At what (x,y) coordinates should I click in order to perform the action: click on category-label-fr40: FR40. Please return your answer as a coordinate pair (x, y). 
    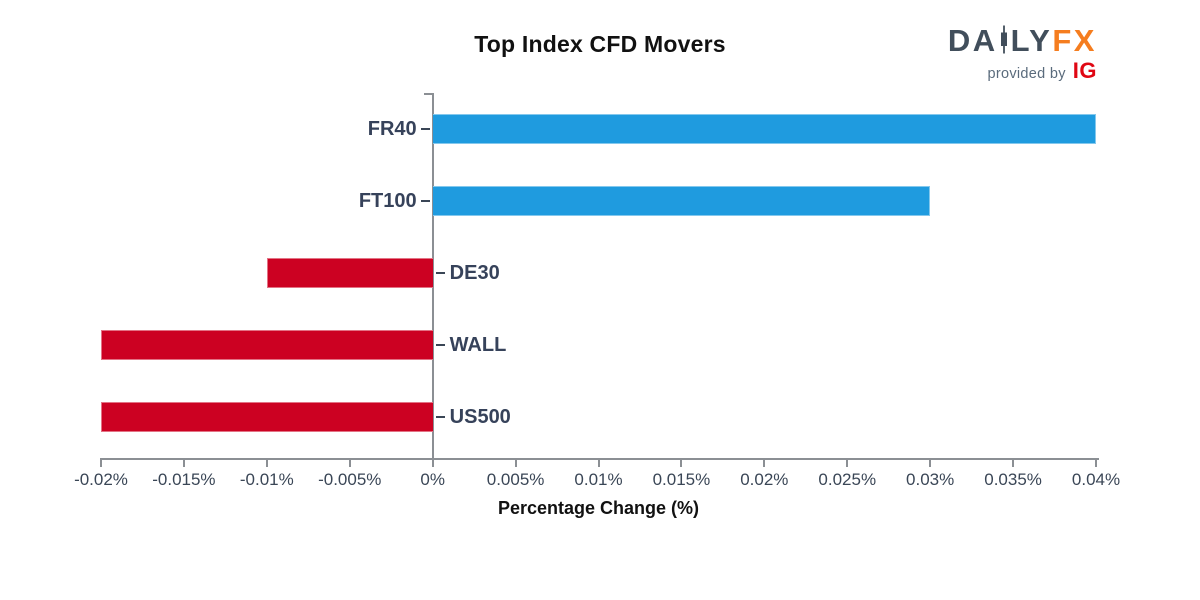
    Looking at the image, I should click on (392, 129).